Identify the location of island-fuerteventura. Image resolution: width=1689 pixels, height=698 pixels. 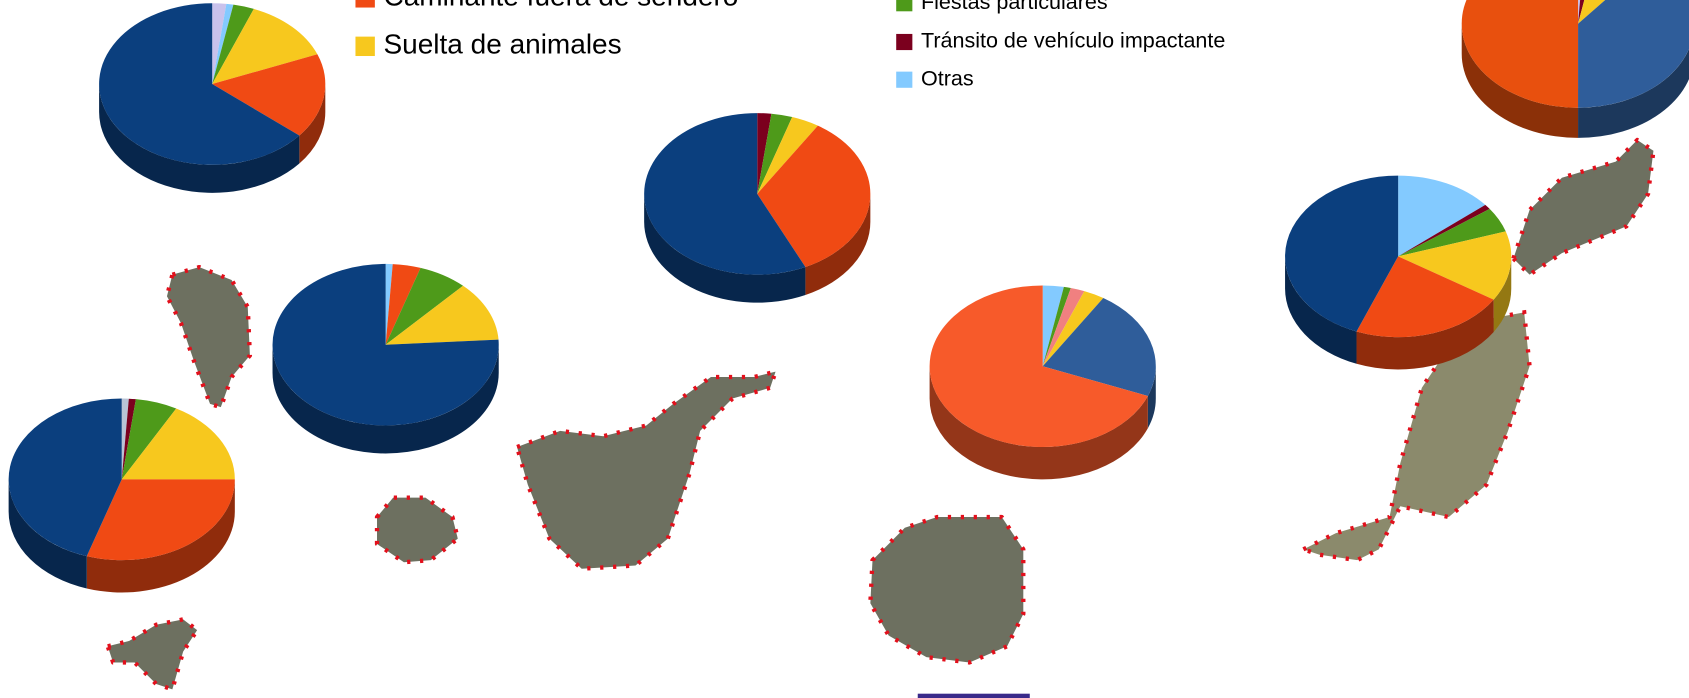
(1414, 436).